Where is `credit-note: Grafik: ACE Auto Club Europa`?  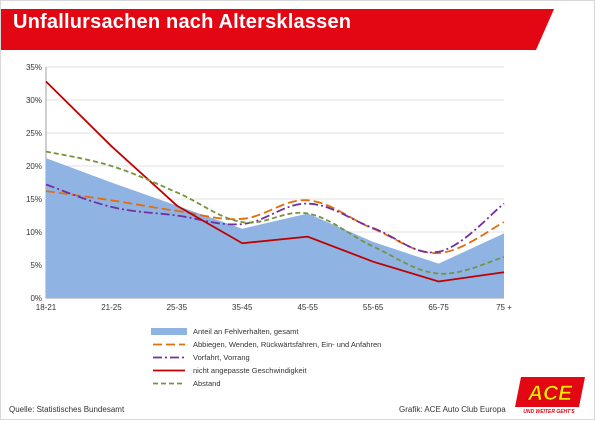
credit-note: Grafik: ACE Auto Club Europa is located at coordinates (452, 409).